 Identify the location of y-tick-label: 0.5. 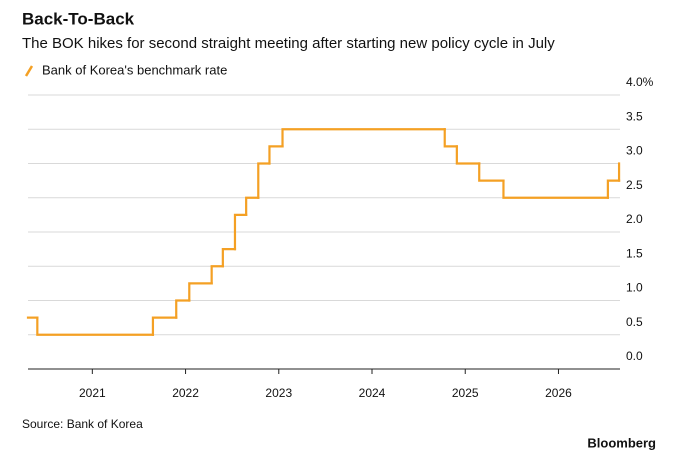
(634, 322).